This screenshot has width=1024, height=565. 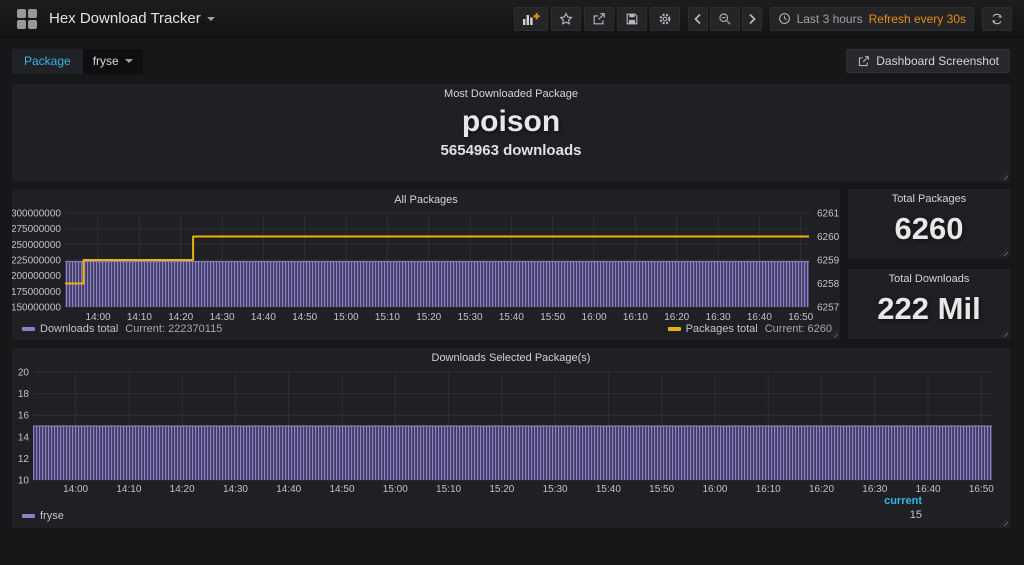 What do you see at coordinates (829, 18) in the screenshot?
I see `time-range-label: Last 3 hours` at bounding box center [829, 18].